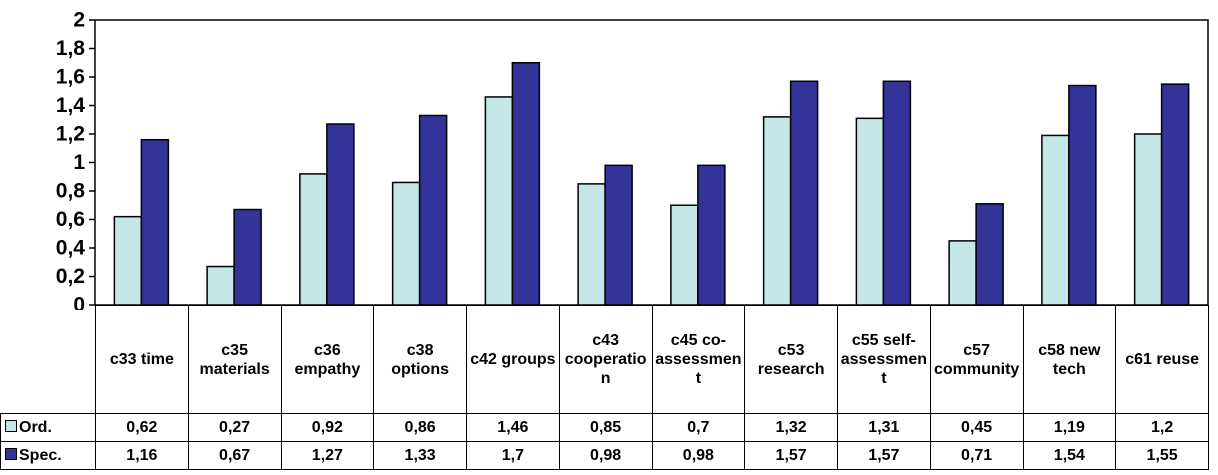  What do you see at coordinates (70, 77) in the screenshot?
I see `y-tick-label: 1,6` at bounding box center [70, 77].